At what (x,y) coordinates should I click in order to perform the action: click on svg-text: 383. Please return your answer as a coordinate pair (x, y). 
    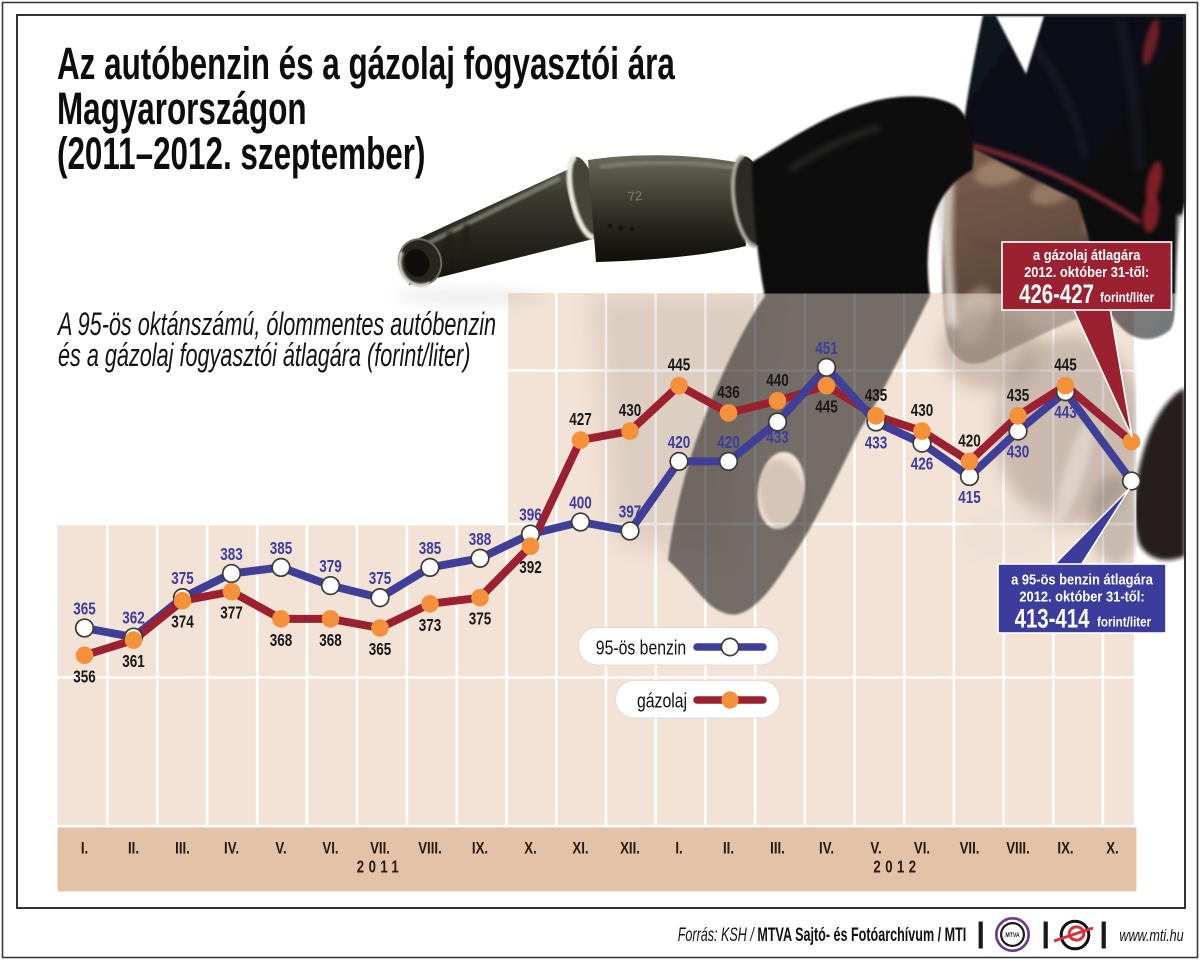
    Looking at the image, I should click on (231, 554).